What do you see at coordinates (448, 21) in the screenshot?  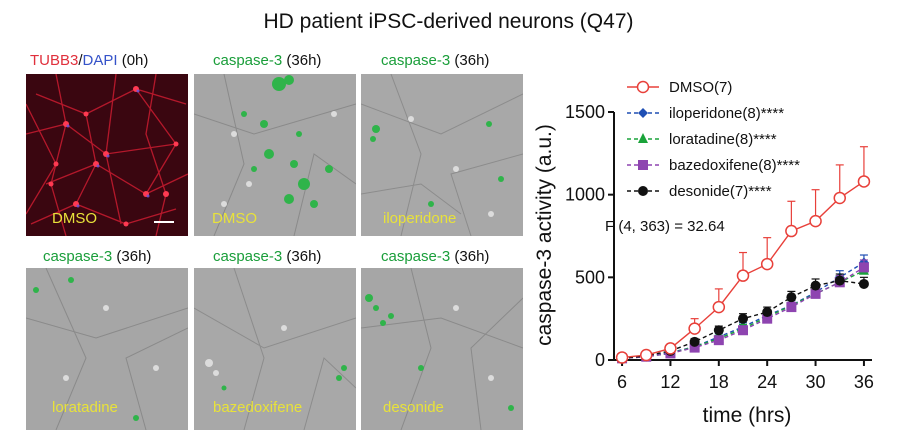 I see `figure-title: HD patient iPSC-derived neurons (Q47)` at bounding box center [448, 21].